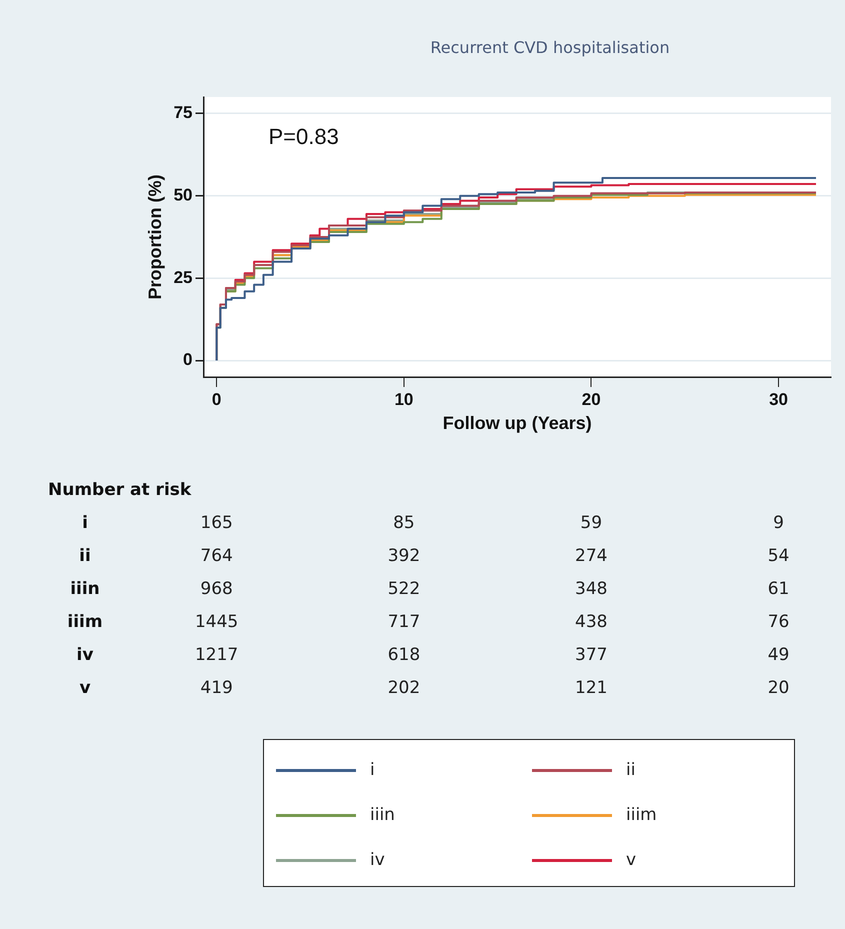 The image size is (845, 929). Describe the element at coordinates (591, 655) in the screenshot. I see `text: 377` at that location.